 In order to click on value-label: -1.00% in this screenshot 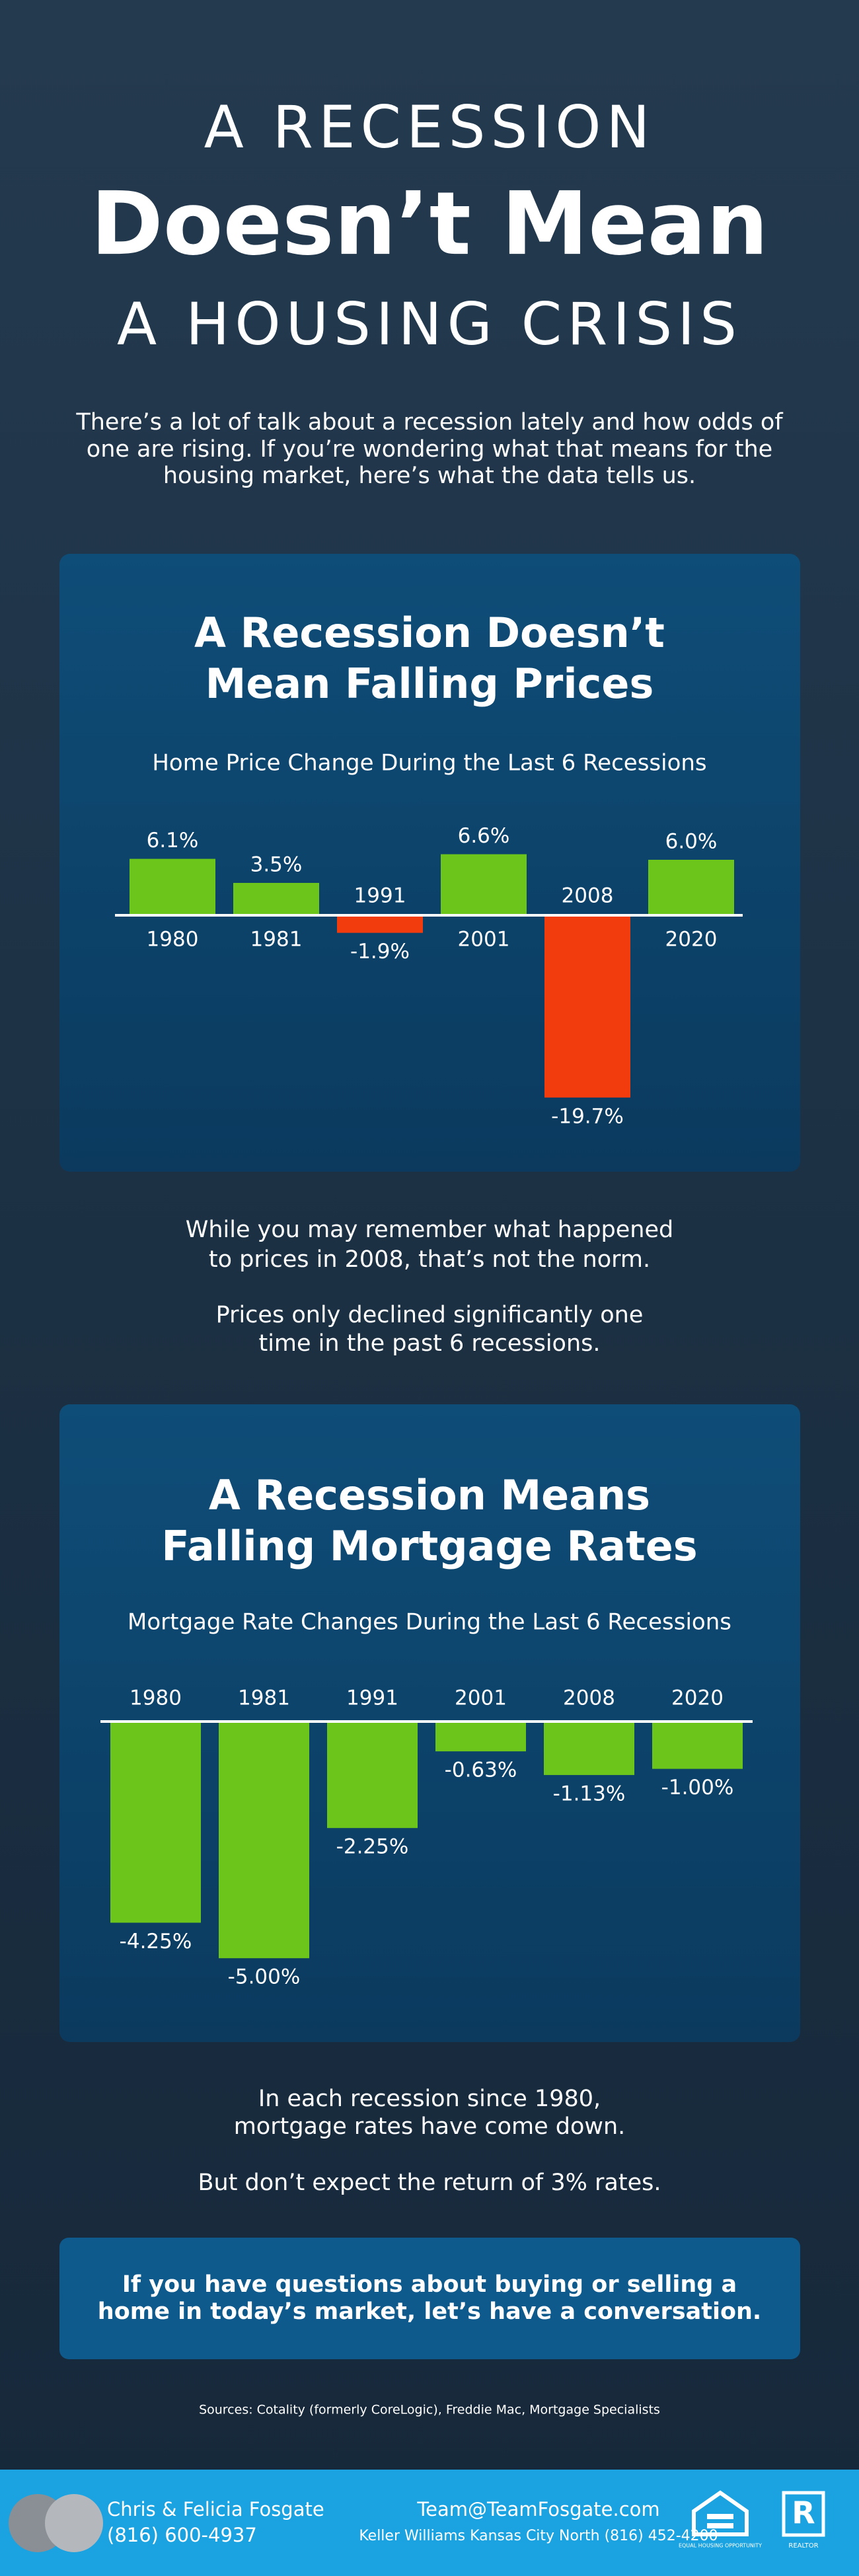, I will do `click(697, 1788)`.